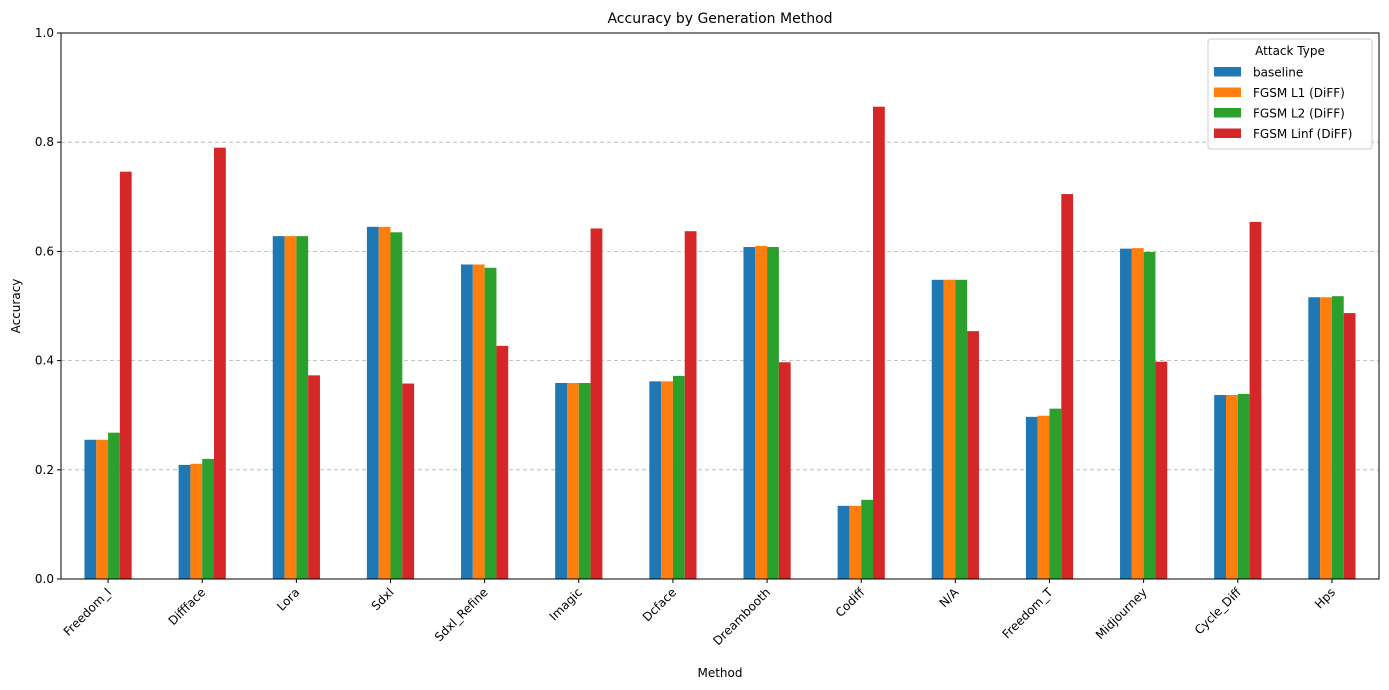 The width and height of the screenshot is (1389, 690). Describe the element at coordinates (1255, 400) in the screenshot. I see `bar-Cycle_Diff-FGSM Linf (DiFF)` at that location.